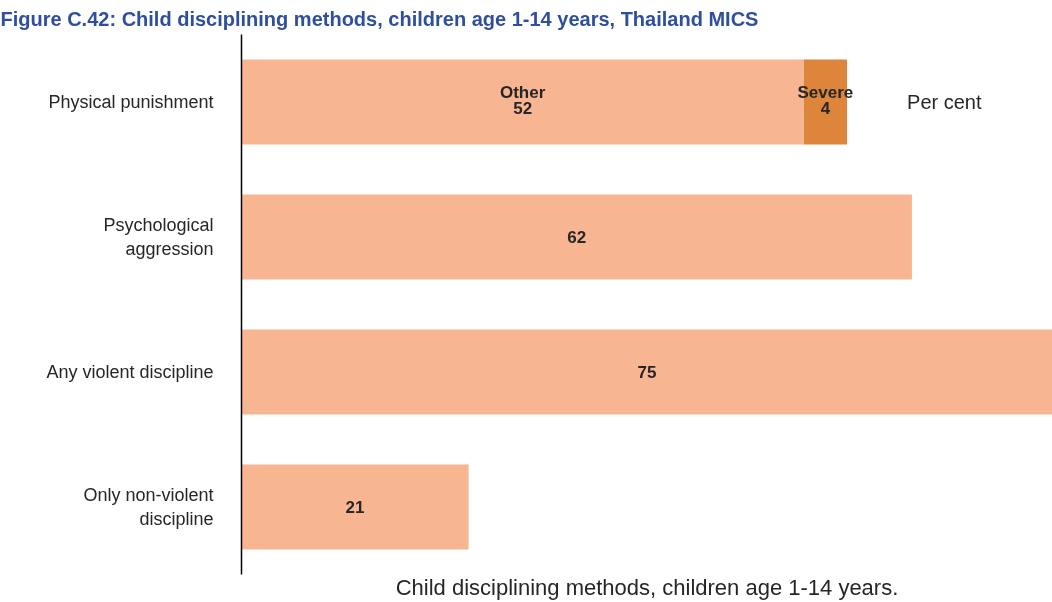 The height and width of the screenshot is (602, 1052). Describe the element at coordinates (944, 102) in the screenshot. I see `annotation: Per cent` at that location.